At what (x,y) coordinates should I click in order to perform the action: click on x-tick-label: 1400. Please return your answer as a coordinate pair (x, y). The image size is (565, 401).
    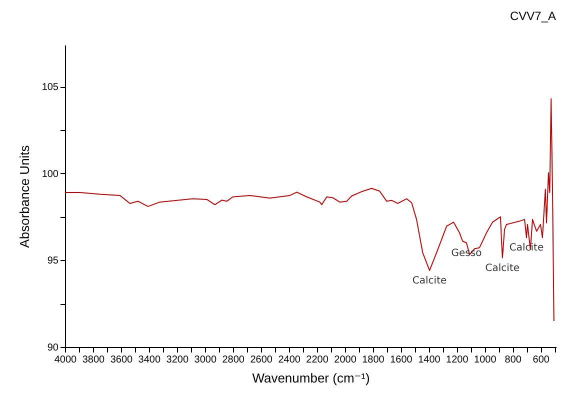
    Looking at the image, I should click on (429, 360).